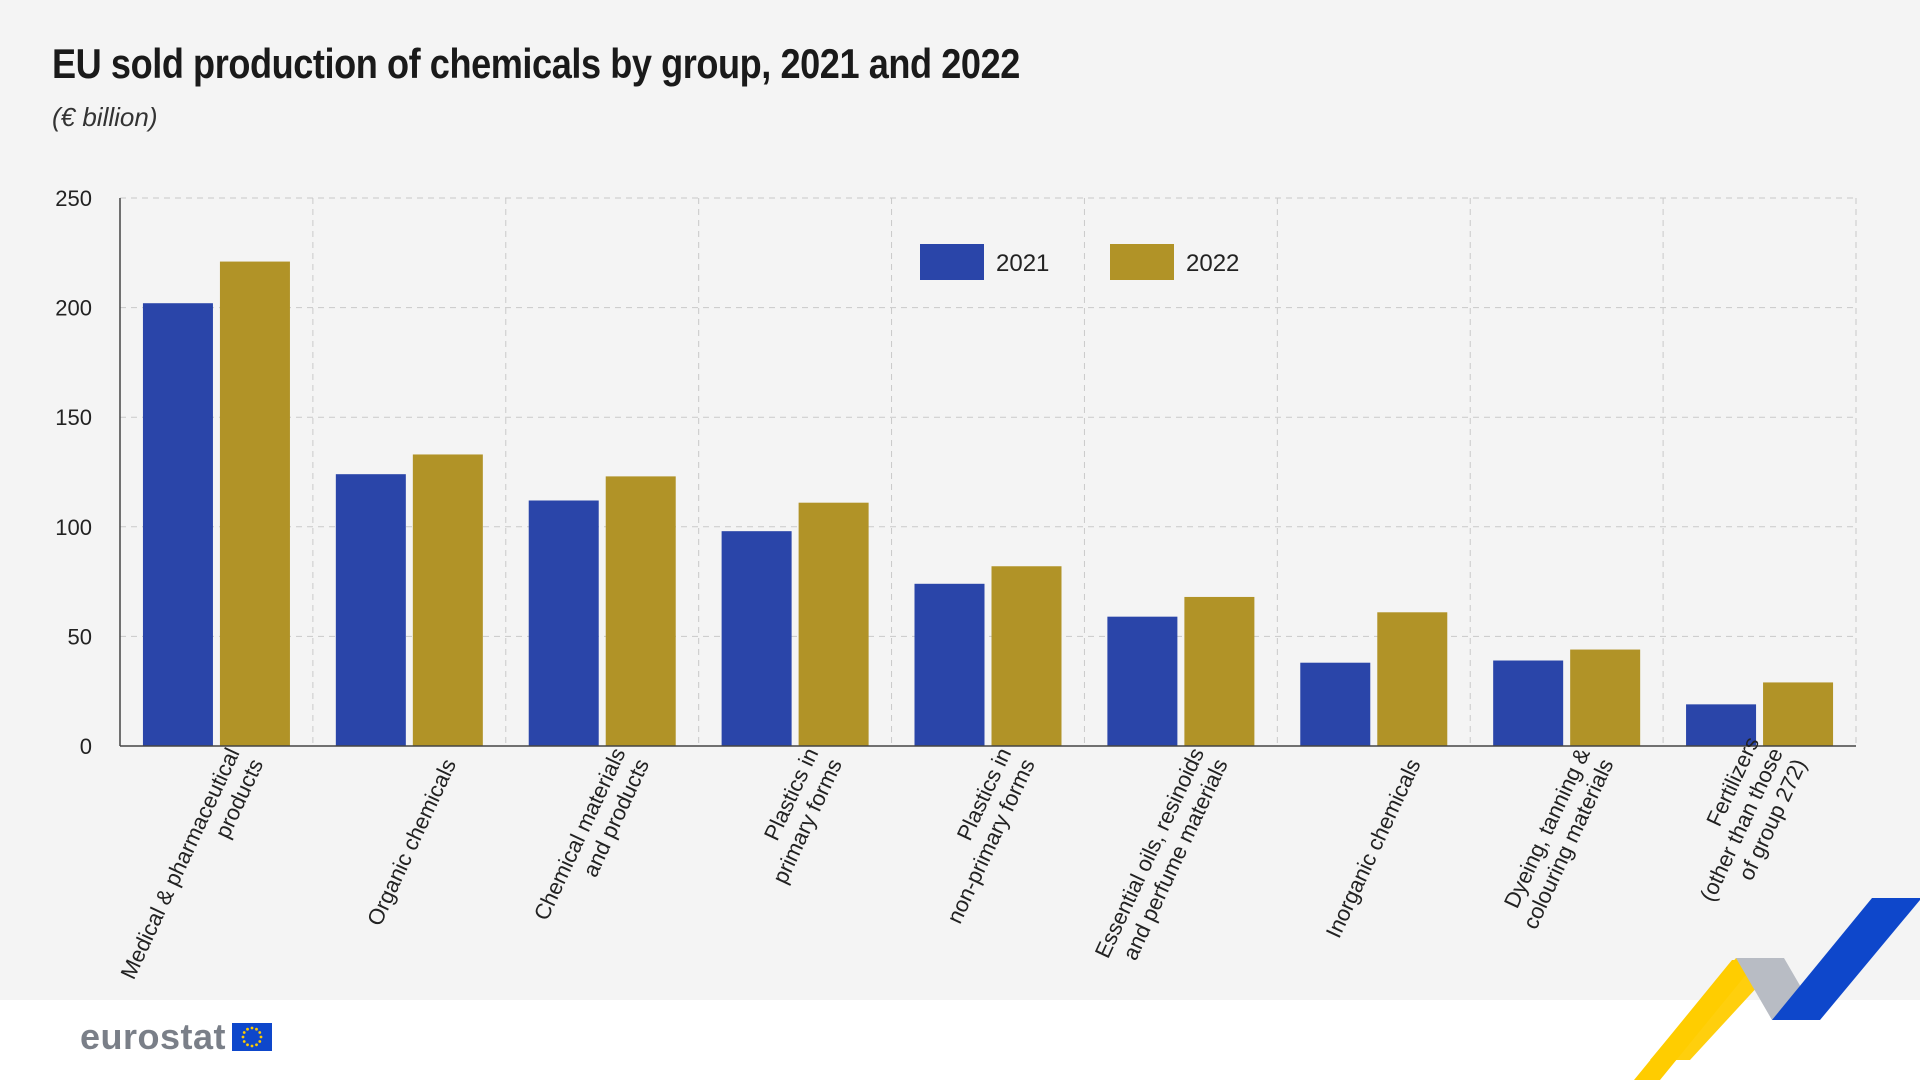 The height and width of the screenshot is (1080, 1920). What do you see at coordinates (73, 527) in the screenshot?
I see `y-tick-label: 100` at bounding box center [73, 527].